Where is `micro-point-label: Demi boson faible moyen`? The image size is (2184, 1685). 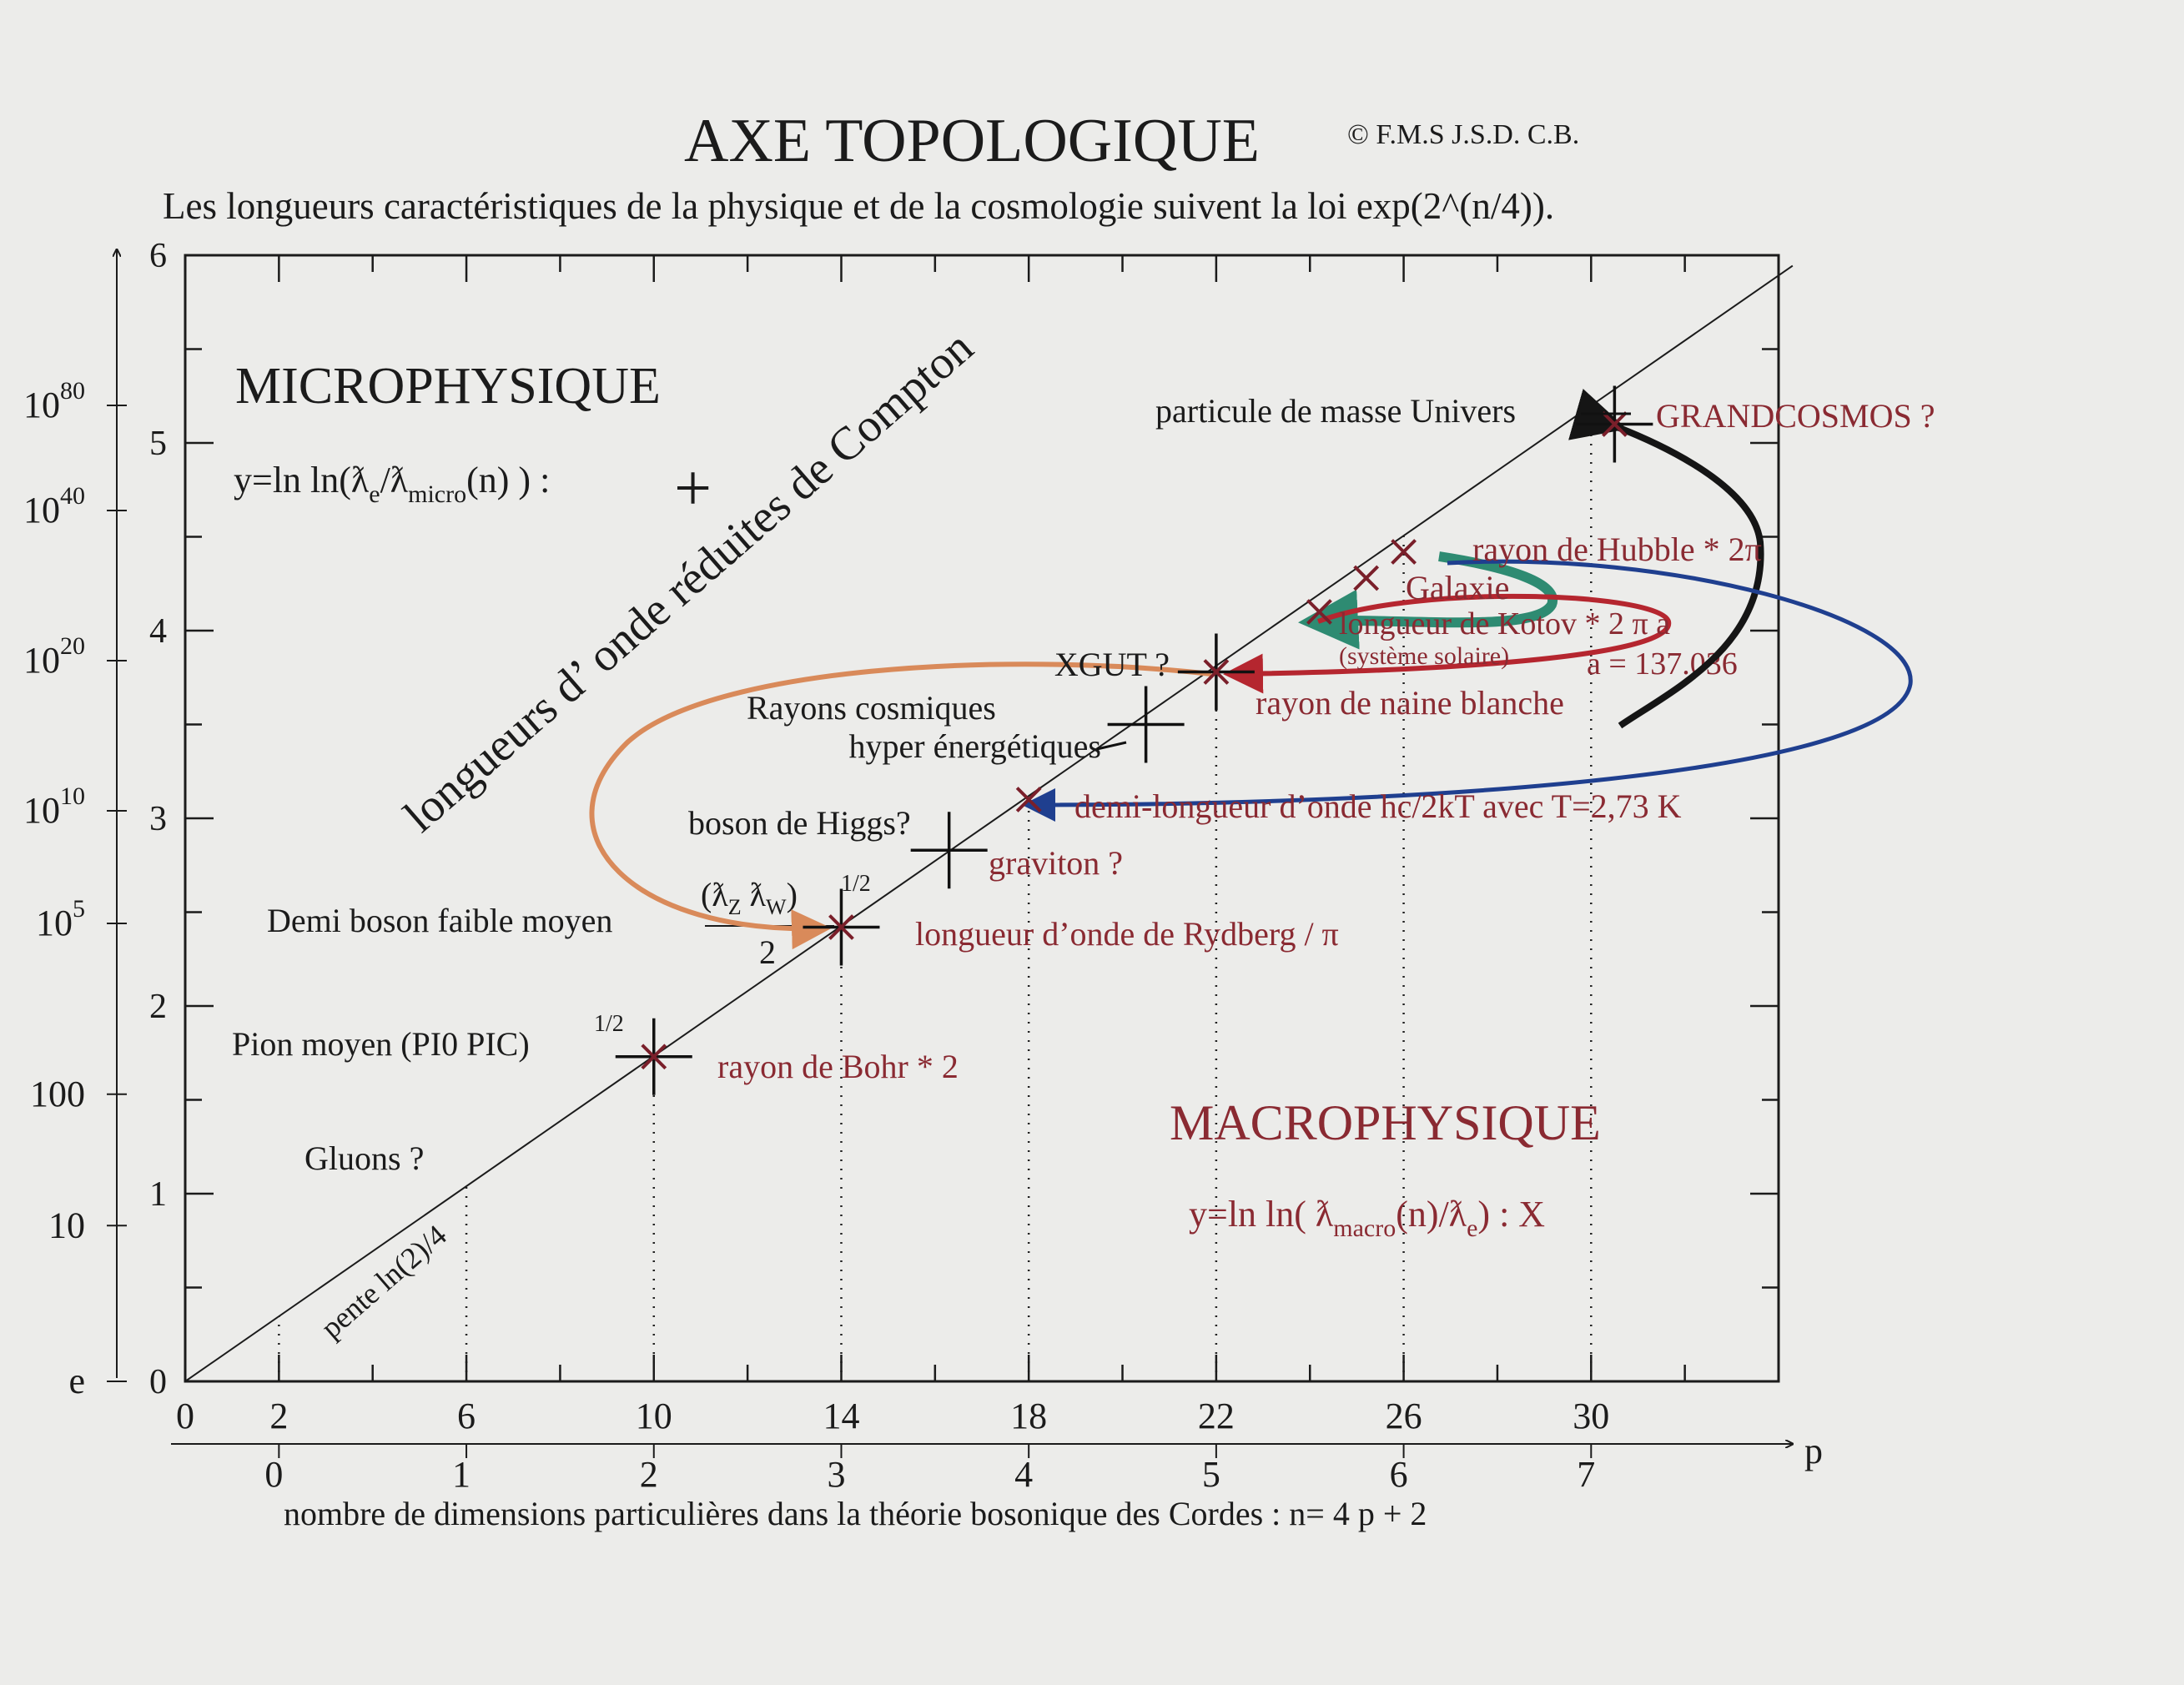 micro-point-label: Demi boson faible moyen is located at coordinates (439, 920).